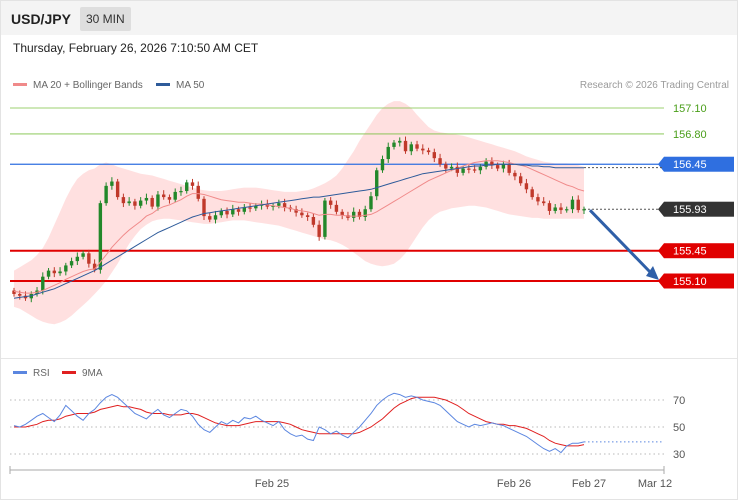 This screenshot has width=738, height=500. What do you see at coordinates (190, 85) in the screenshot?
I see `legend-ma50-label: MA 50` at bounding box center [190, 85].